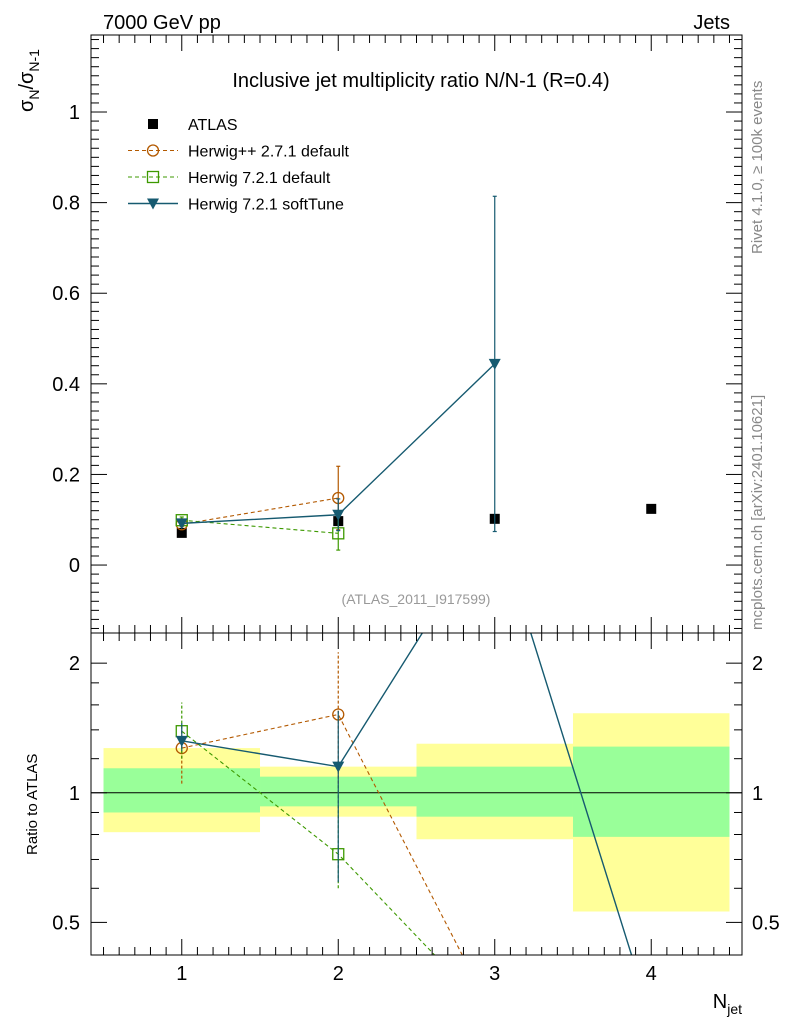  I want to click on x-label-sub-jet: jet, so click(734, 1009).